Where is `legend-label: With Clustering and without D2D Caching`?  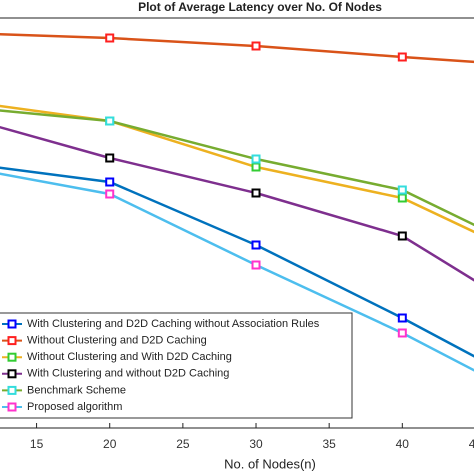
legend-label: With Clustering and without D2D Caching is located at coordinates (128, 374).